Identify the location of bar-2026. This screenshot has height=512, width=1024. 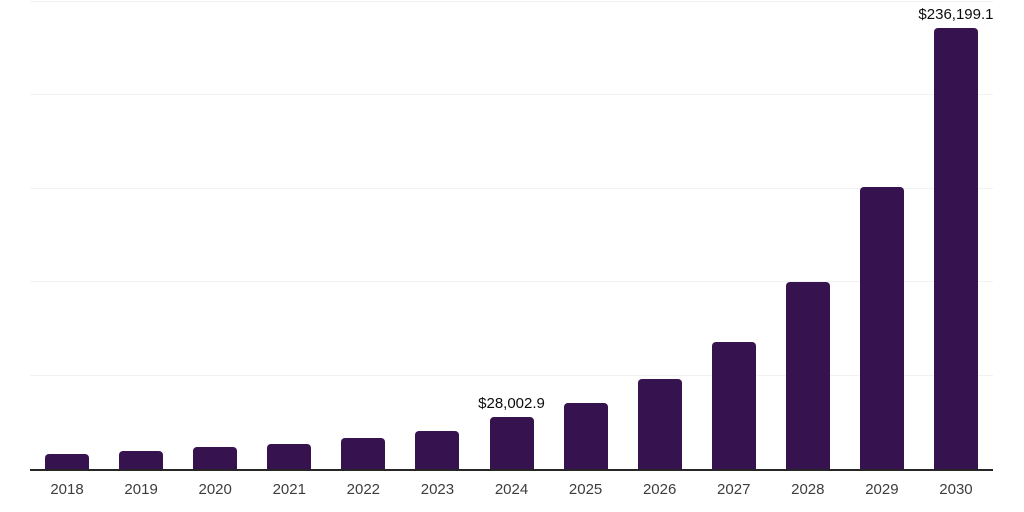
(659, 423).